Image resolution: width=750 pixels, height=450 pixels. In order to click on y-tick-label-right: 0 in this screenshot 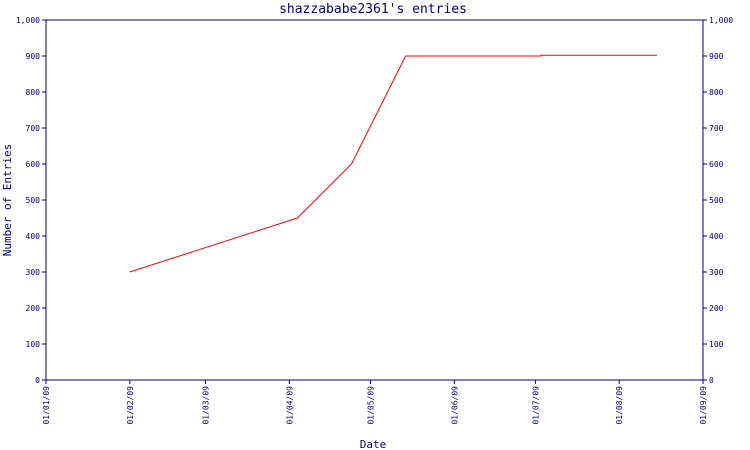, I will do `click(711, 380)`.